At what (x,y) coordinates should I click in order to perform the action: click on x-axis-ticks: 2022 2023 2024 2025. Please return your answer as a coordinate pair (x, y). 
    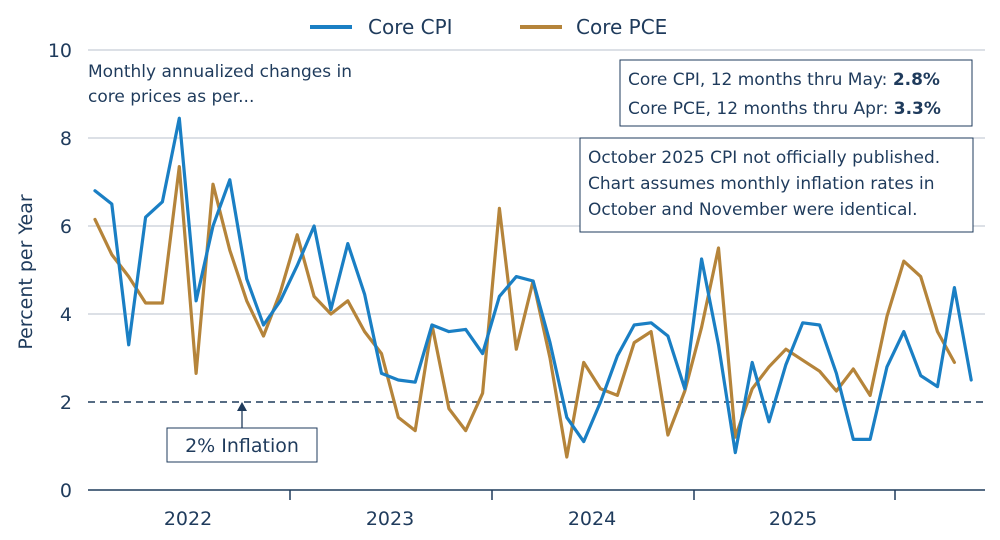
    Looking at the image, I should click on (530, 510).